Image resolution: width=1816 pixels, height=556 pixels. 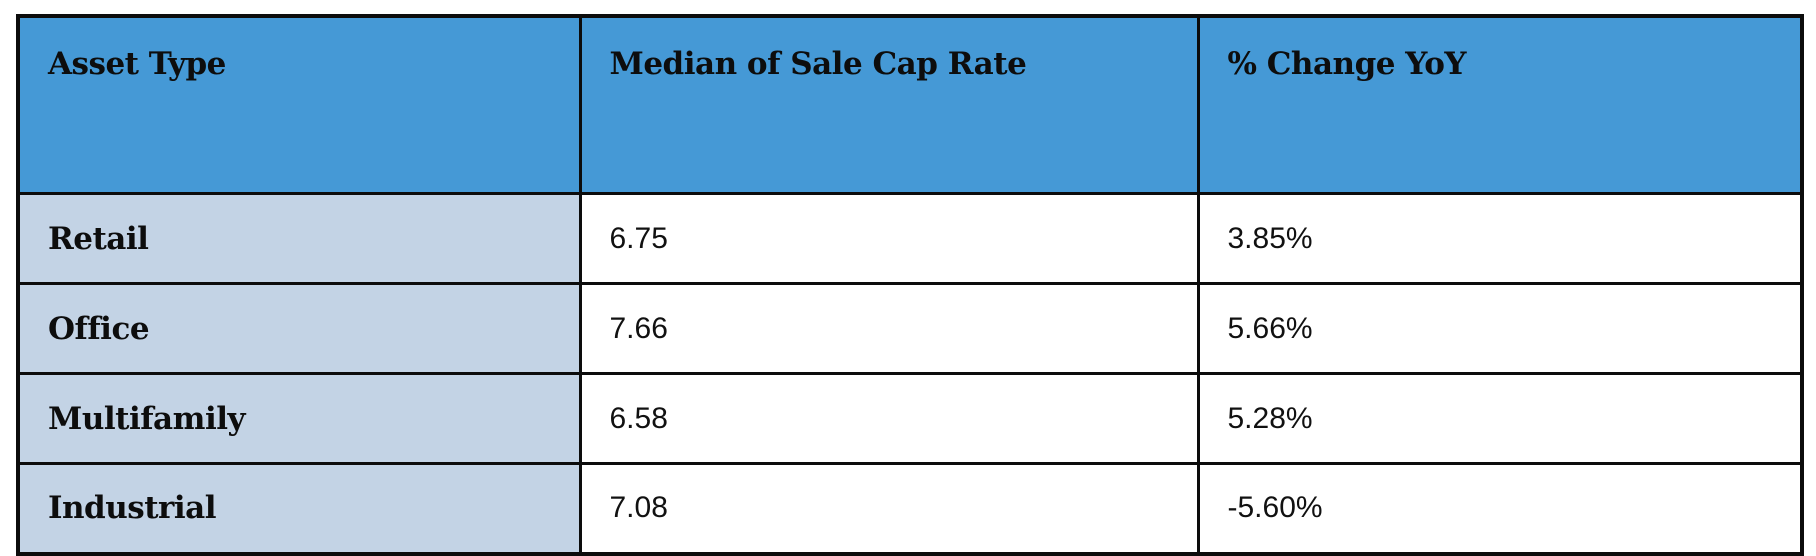 I want to click on asset-type-cell: Office, so click(x=299, y=328).